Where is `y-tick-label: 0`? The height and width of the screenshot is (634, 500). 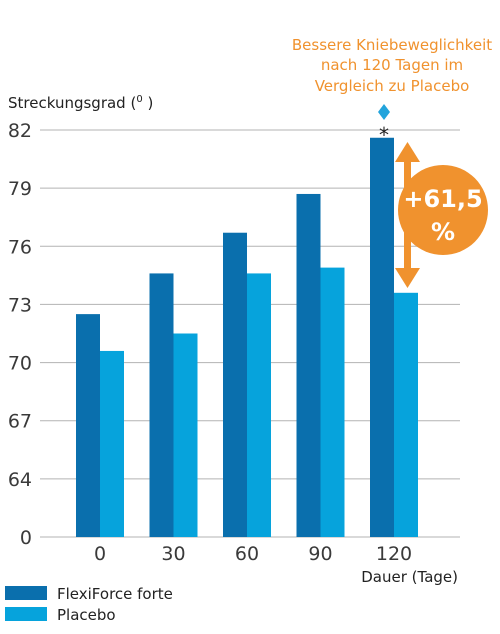 y-tick-label: 0 is located at coordinates (26, 538).